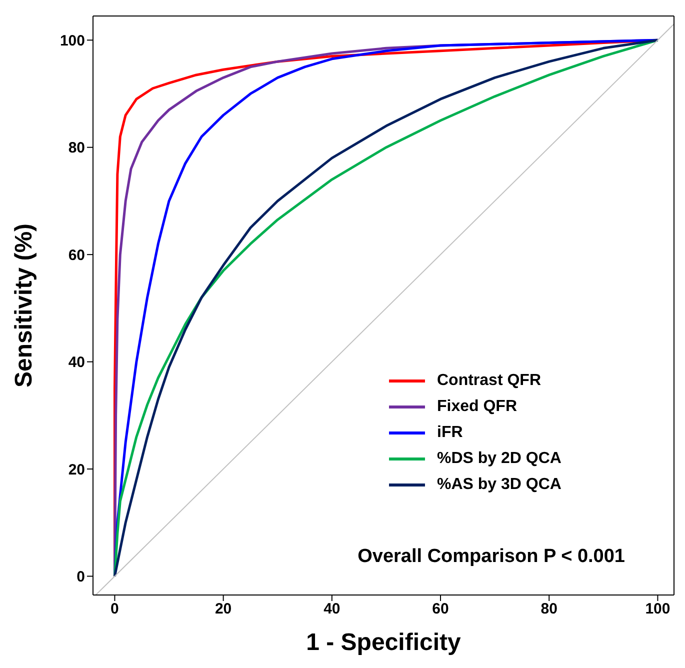  What do you see at coordinates (223, 609) in the screenshot?
I see `x-tick-label: 20` at bounding box center [223, 609].